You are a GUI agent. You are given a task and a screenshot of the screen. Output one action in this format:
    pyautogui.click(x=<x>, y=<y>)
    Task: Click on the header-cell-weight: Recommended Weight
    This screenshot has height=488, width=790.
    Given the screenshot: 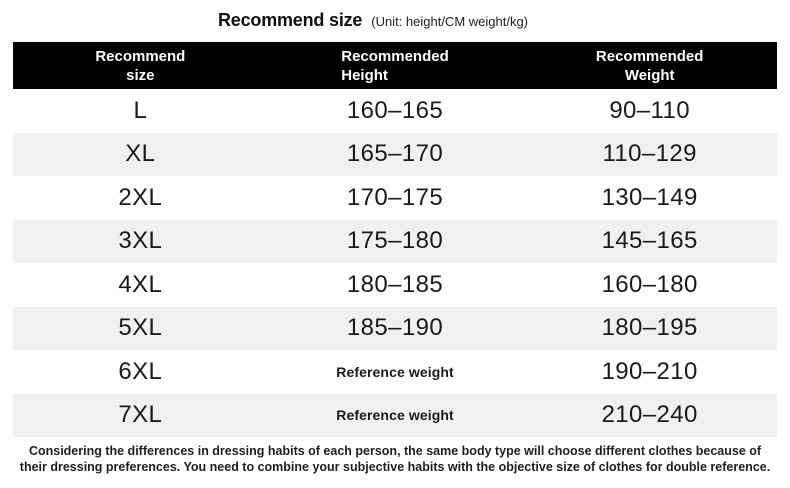 What is the action you would take?
    pyautogui.click(x=649, y=66)
    